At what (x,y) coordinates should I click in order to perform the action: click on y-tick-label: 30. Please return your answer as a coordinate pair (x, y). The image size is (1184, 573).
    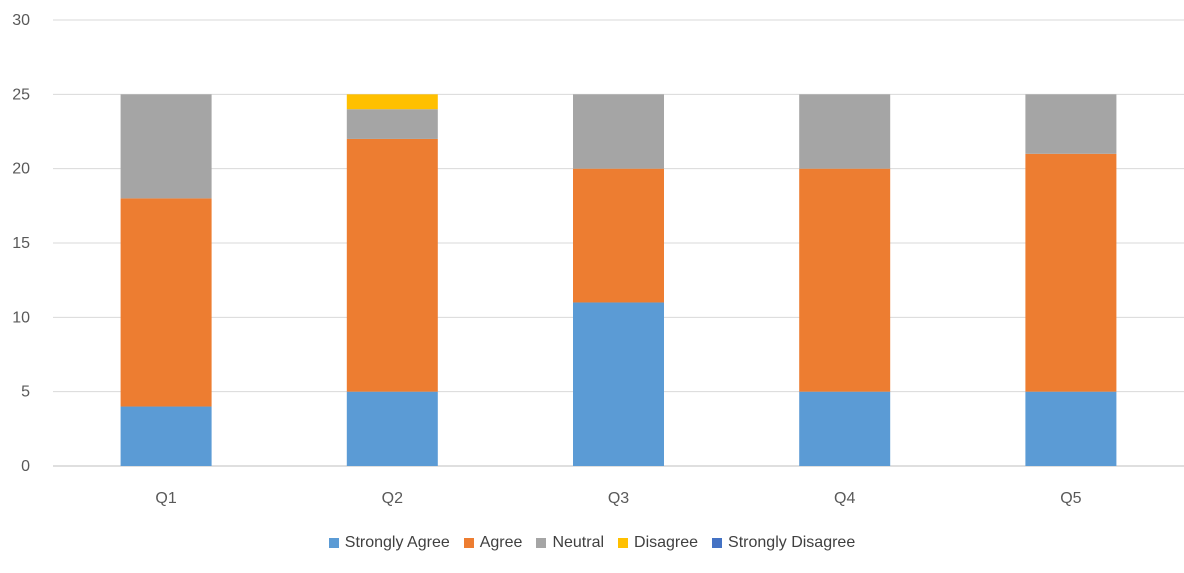
    Looking at the image, I should click on (21, 20).